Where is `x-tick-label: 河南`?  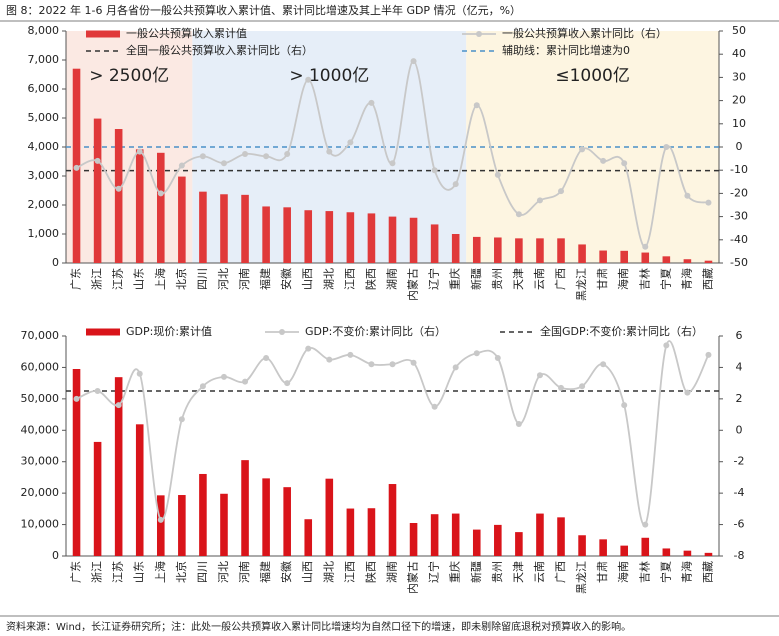 x-tick-label: 河南 is located at coordinates (244, 572).